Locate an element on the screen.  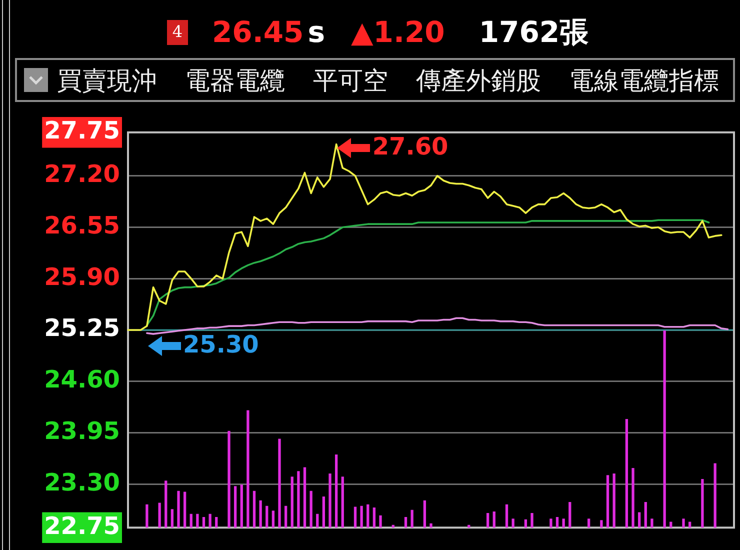
y-tick-label: 23.30 is located at coordinates (82, 482).